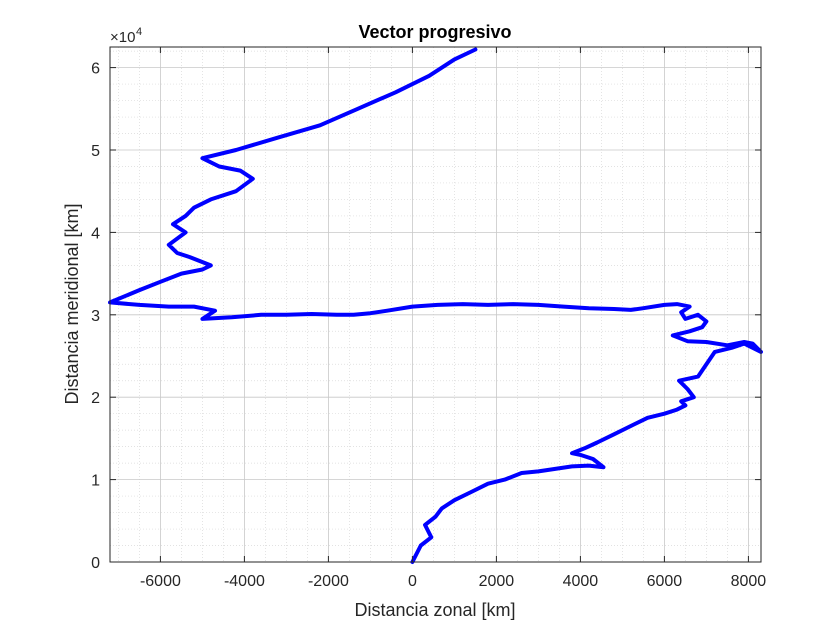  I want to click on y-tick-label: 6, so click(95, 69).